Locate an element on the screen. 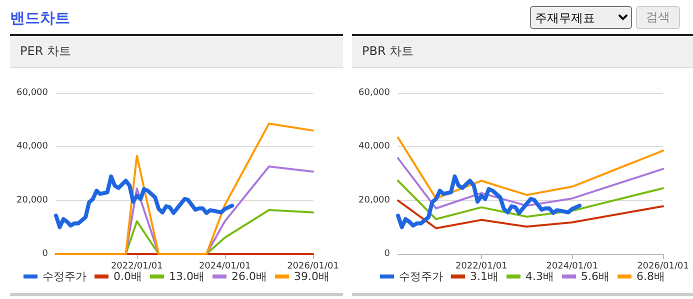 The width and height of the screenshot is (693, 299). text: 검색 is located at coordinates (658, 17).